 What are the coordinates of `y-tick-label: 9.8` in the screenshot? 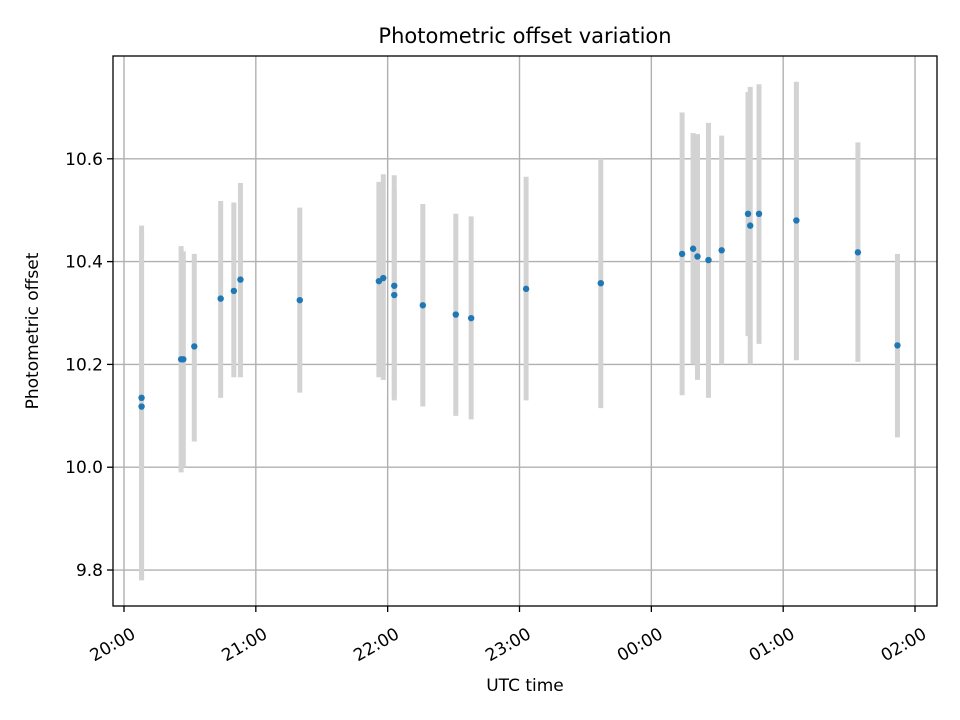 It's located at (89, 571).